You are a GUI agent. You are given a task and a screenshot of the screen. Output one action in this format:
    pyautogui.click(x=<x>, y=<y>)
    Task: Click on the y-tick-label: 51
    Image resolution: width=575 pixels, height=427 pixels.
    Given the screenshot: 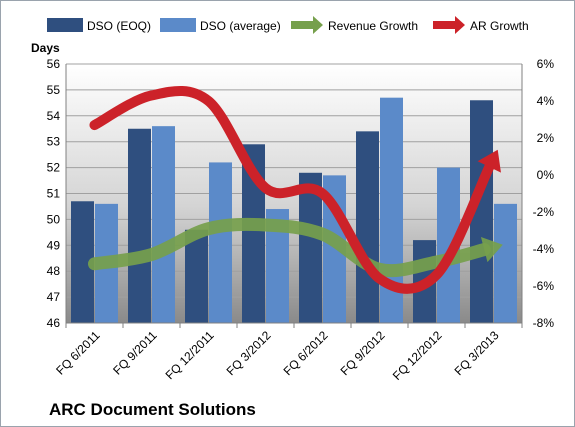 What is the action you would take?
    pyautogui.click(x=54, y=194)
    